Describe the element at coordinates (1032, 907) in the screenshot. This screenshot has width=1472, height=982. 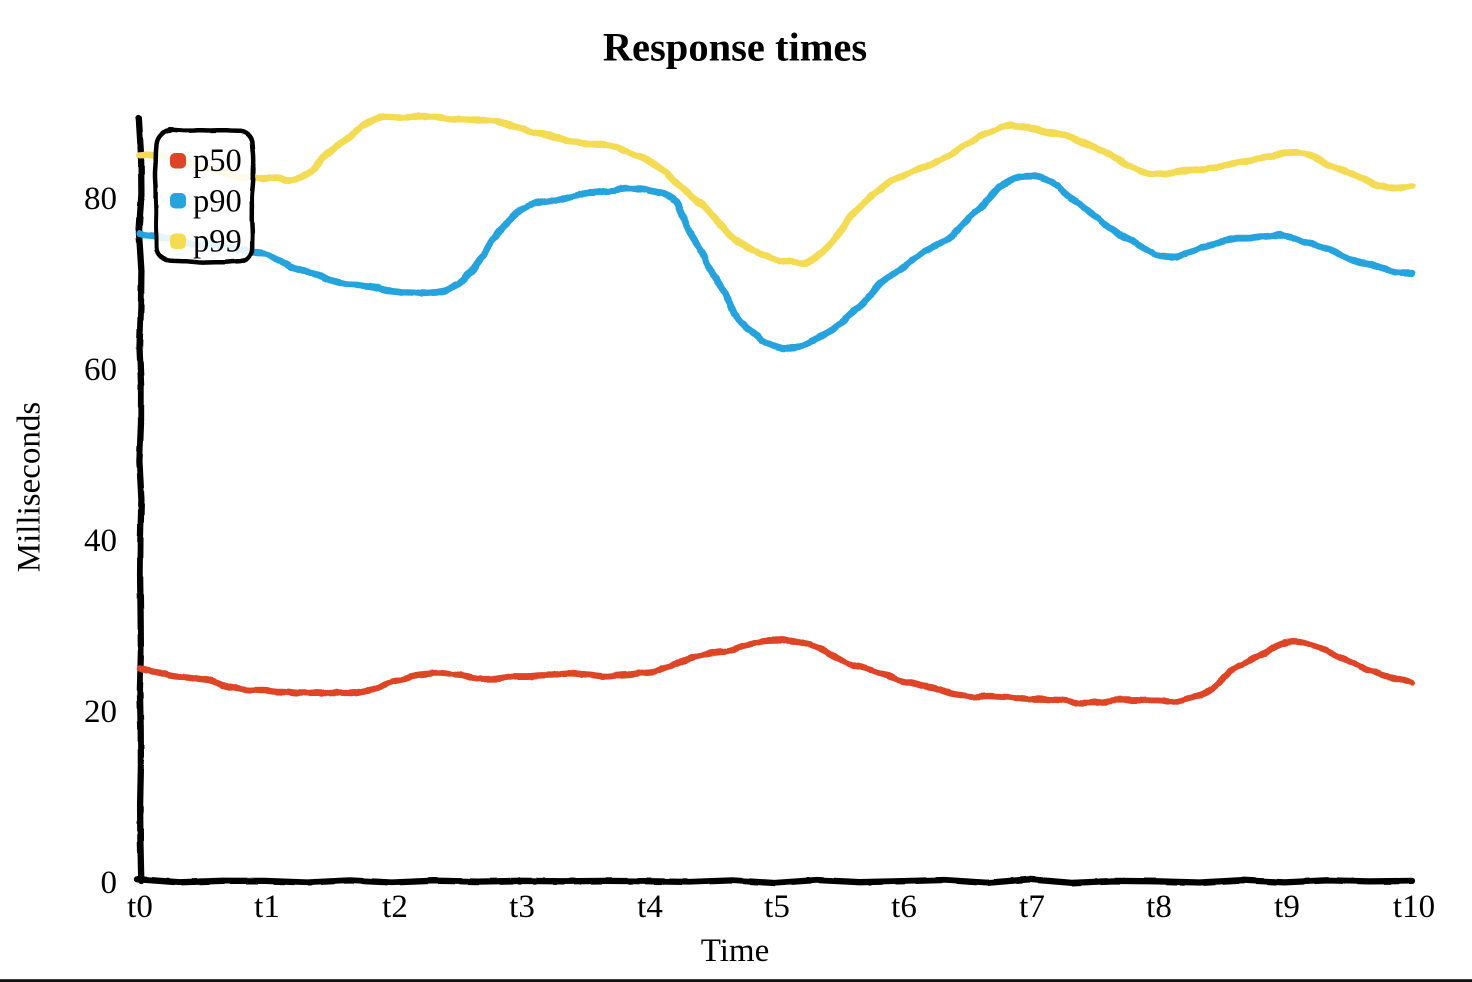
I see `svg-text: t7` at that location.